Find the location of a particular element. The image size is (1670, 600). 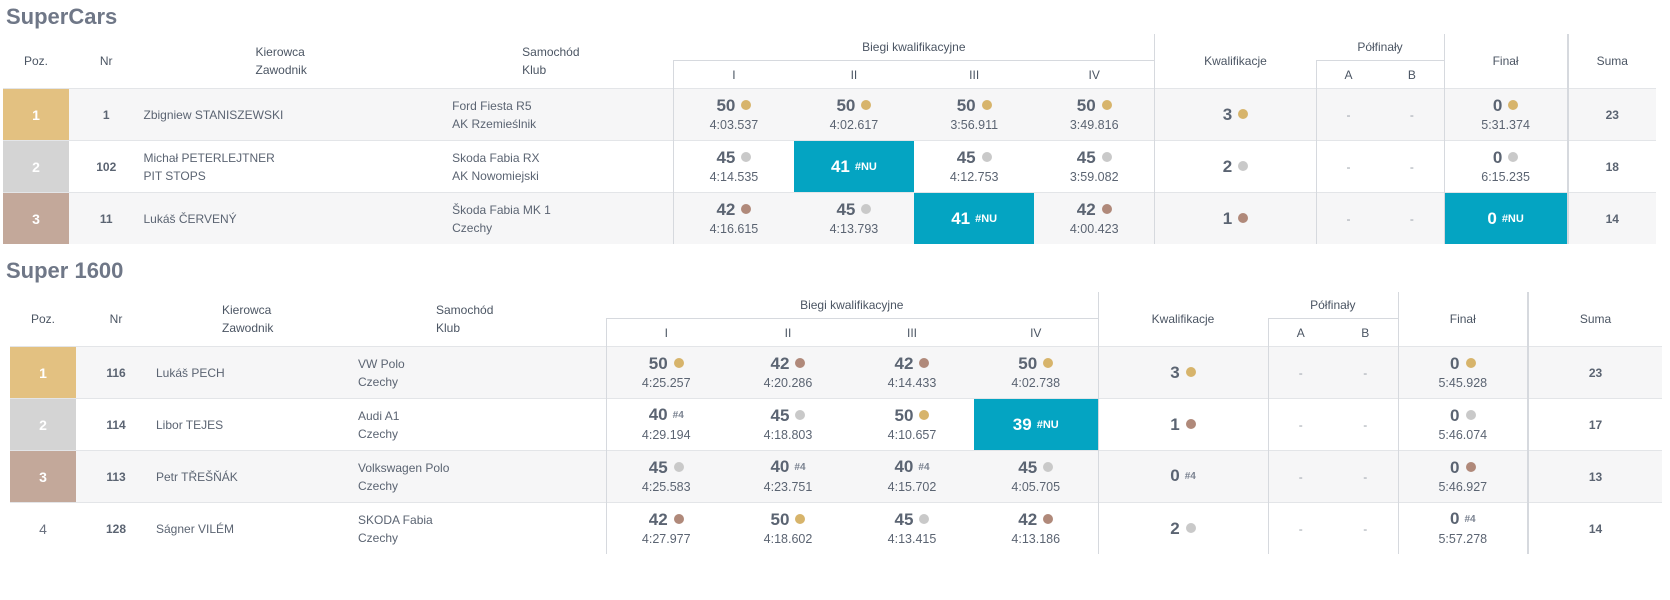

driver-cell: Zbigniew STANISZEWSKI is located at coordinates (298, 114).